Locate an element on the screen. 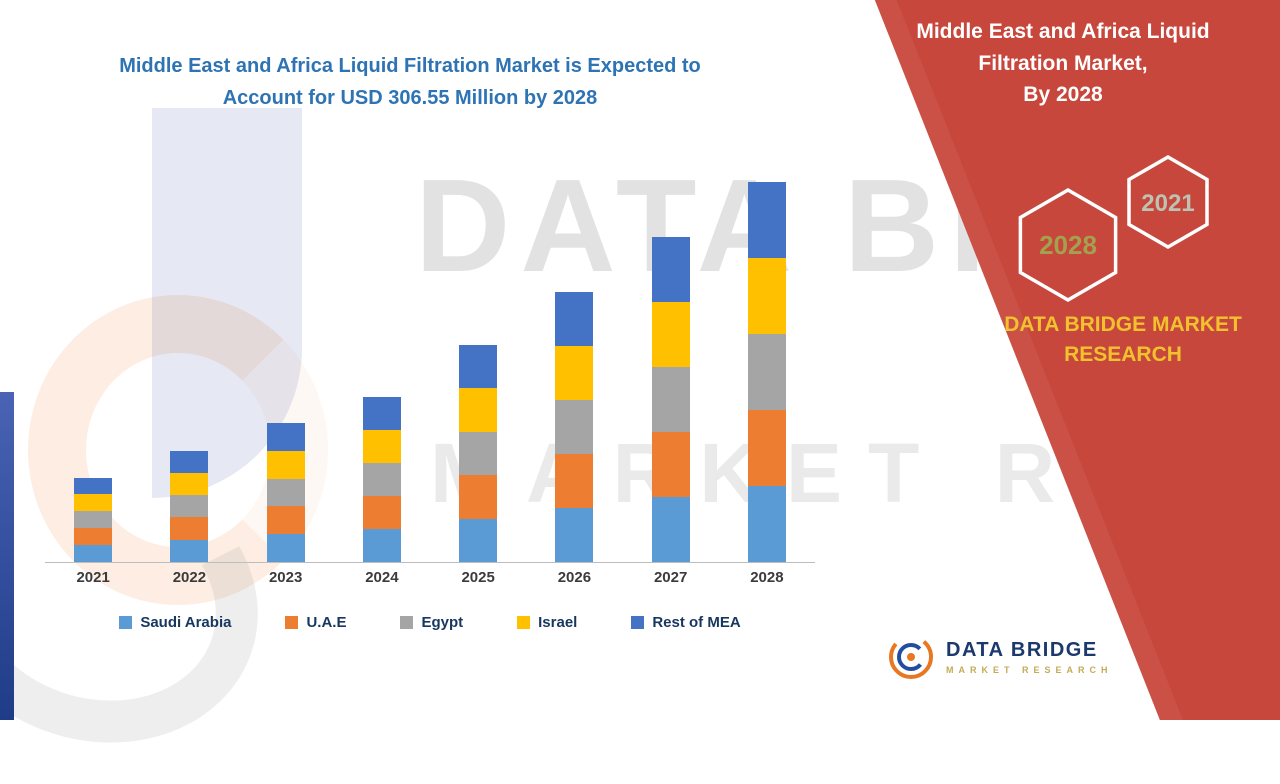 Image resolution: width=1280 pixels, height=784 pixels. segment-saudi-arabia-2028 is located at coordinates (766, 524).